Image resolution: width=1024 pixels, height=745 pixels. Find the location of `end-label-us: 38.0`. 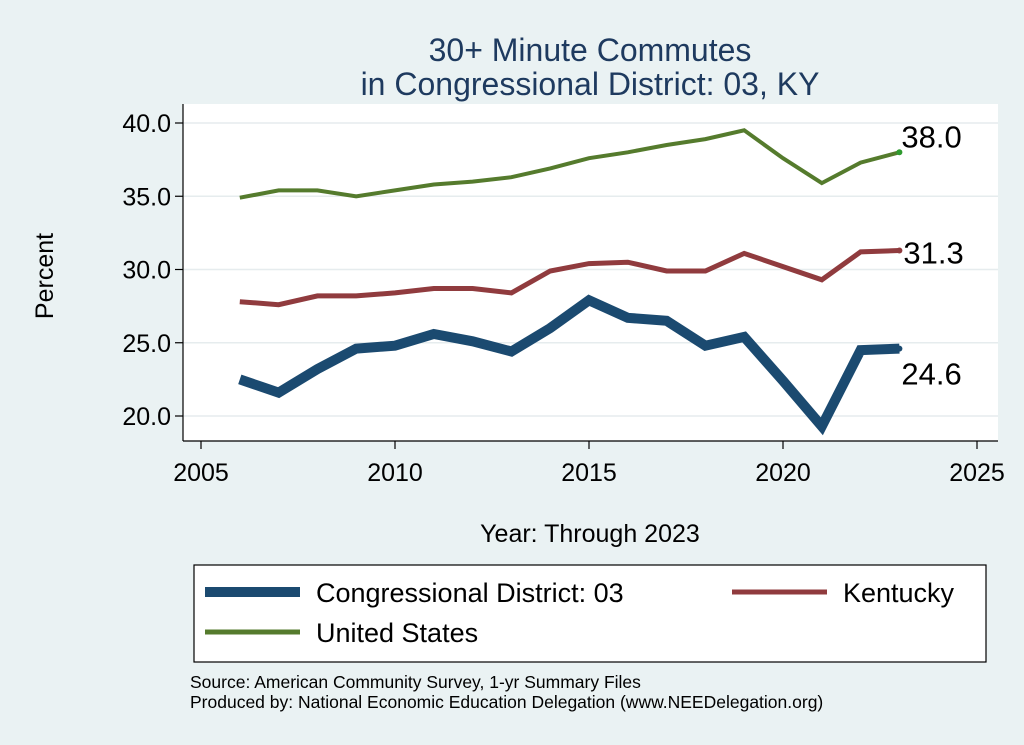

end-label-us: 38.0 is located at coordinates (931, 136).